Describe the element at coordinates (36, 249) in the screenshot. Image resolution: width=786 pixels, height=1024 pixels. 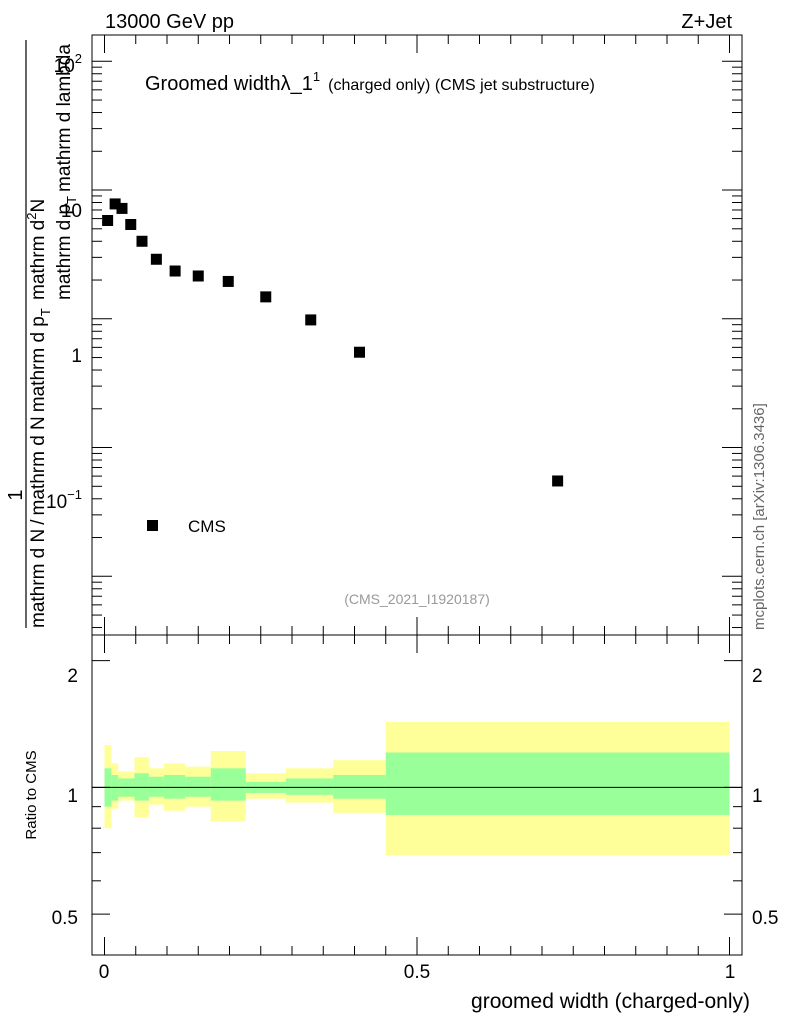
I see `ylabel-numerator: mathrm d2N` at that location.